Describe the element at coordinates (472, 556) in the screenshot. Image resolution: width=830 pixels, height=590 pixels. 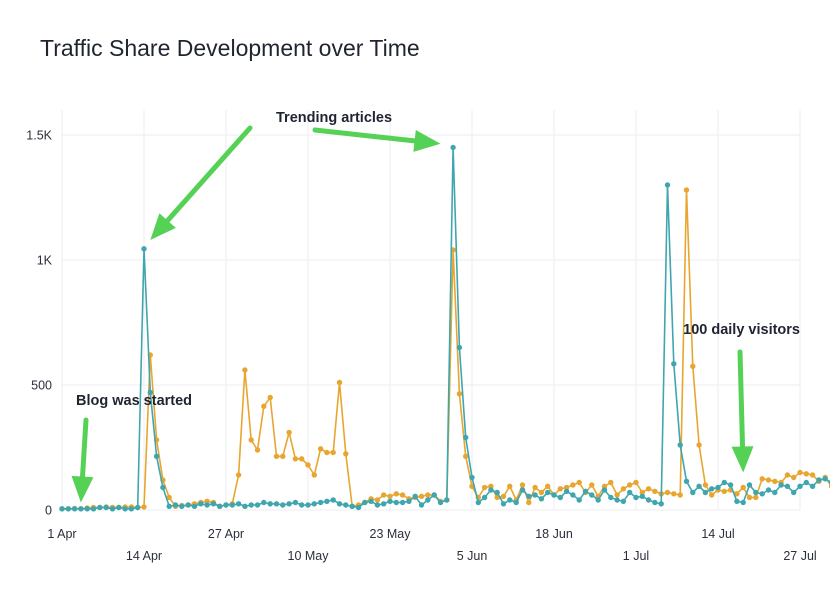
I see `x-tick-label: 5 Jun` at that location.